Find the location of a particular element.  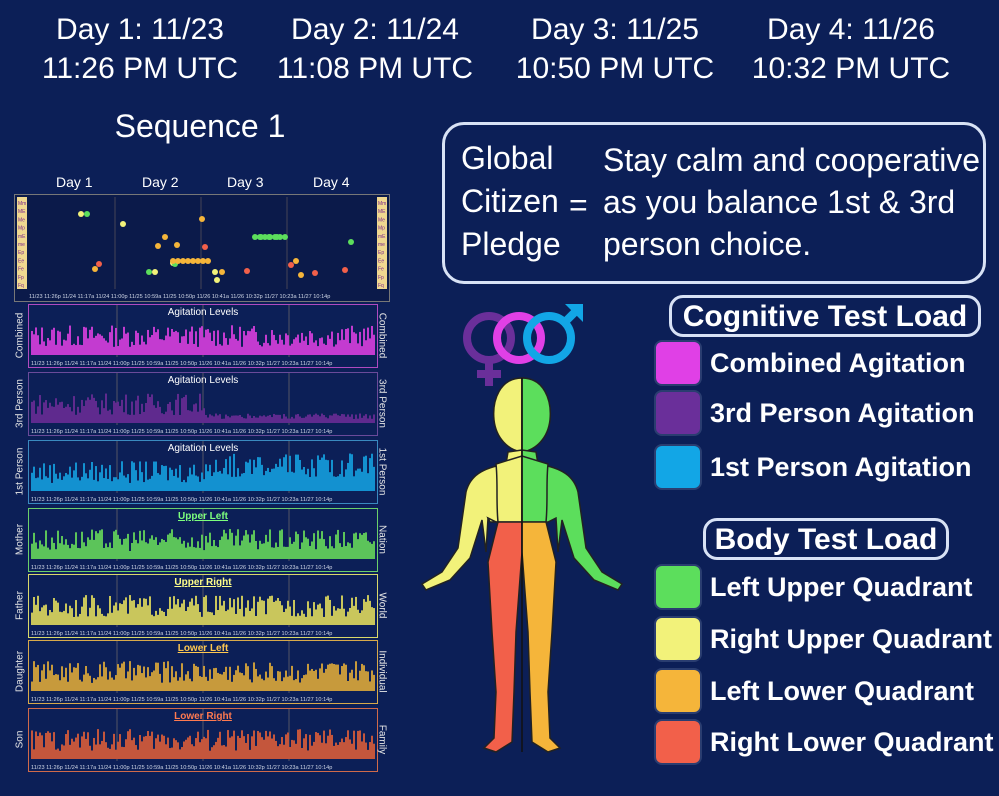

plot-day-1: Day 1 is located at coordinates (74, 182).